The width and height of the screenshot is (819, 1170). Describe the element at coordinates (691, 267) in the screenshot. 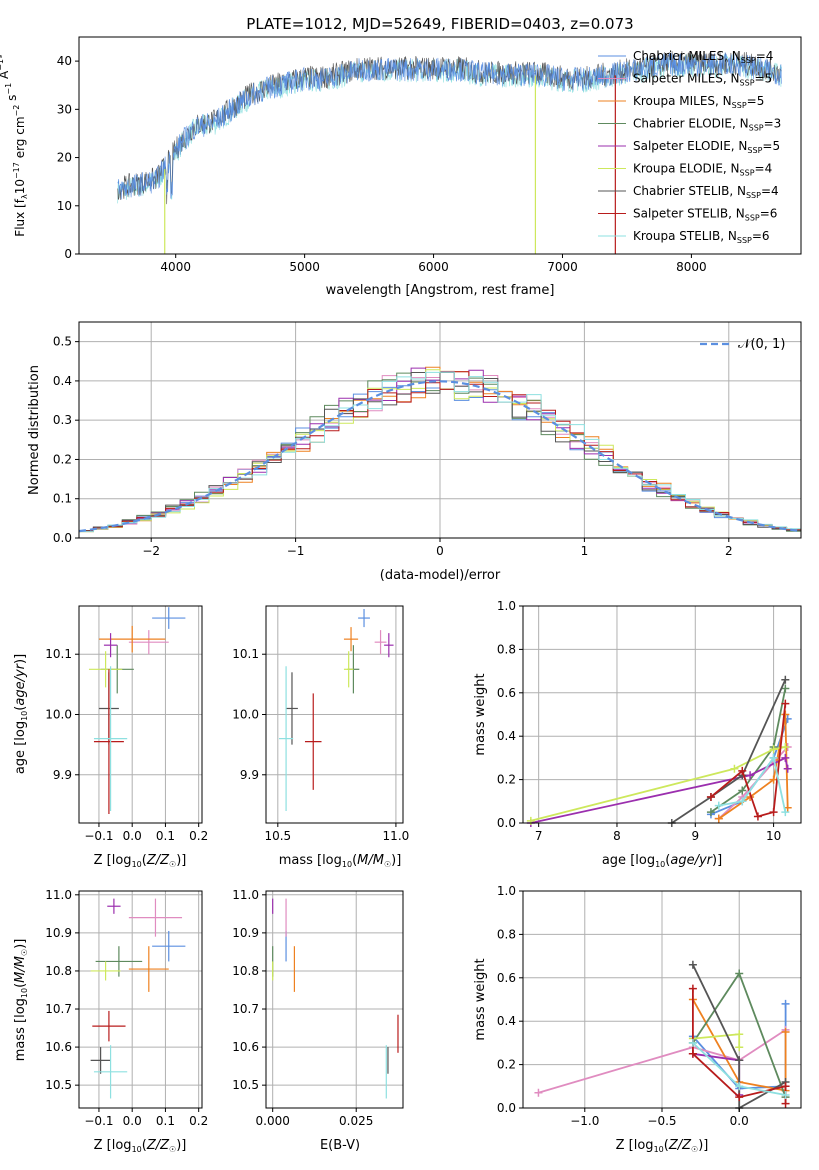

I see `x-tick-label: 8000` at that location.